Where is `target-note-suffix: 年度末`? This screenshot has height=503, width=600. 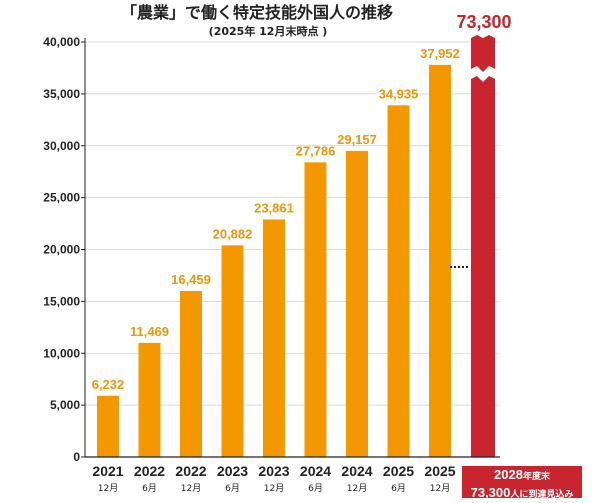
target-note-suffix: 年度末 is located at coordinates (536, 477).